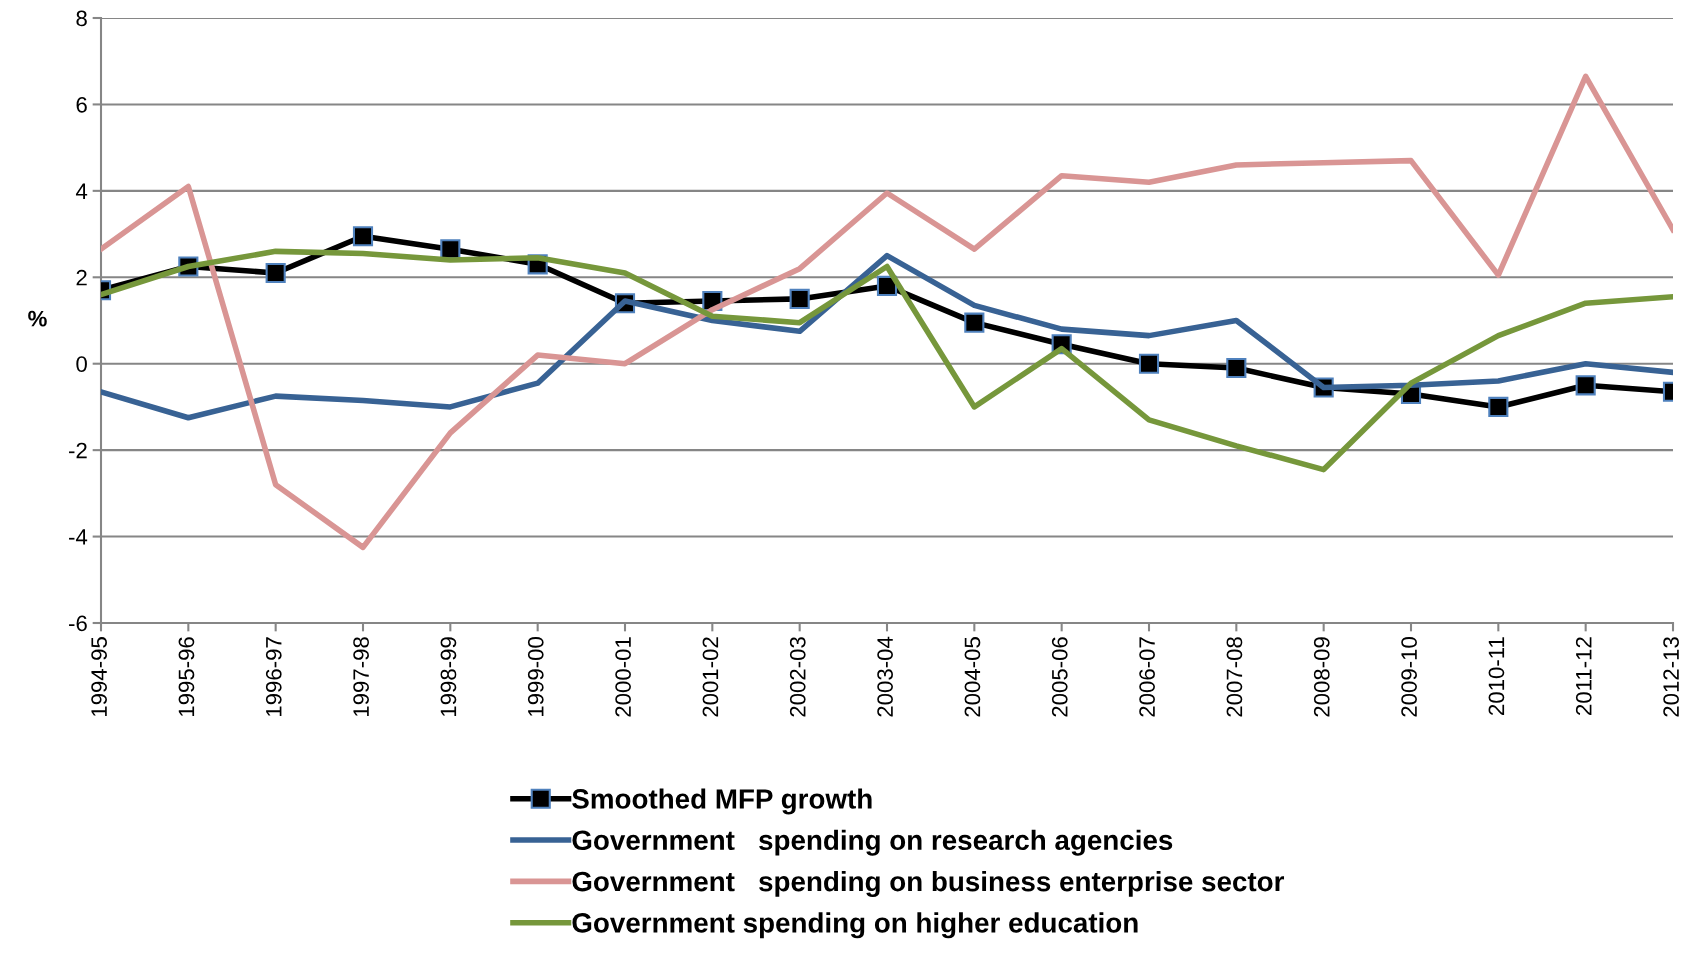 The image size is (1702, 958). I want to click on x-tick-label: 1998-99, so click(448, 677).